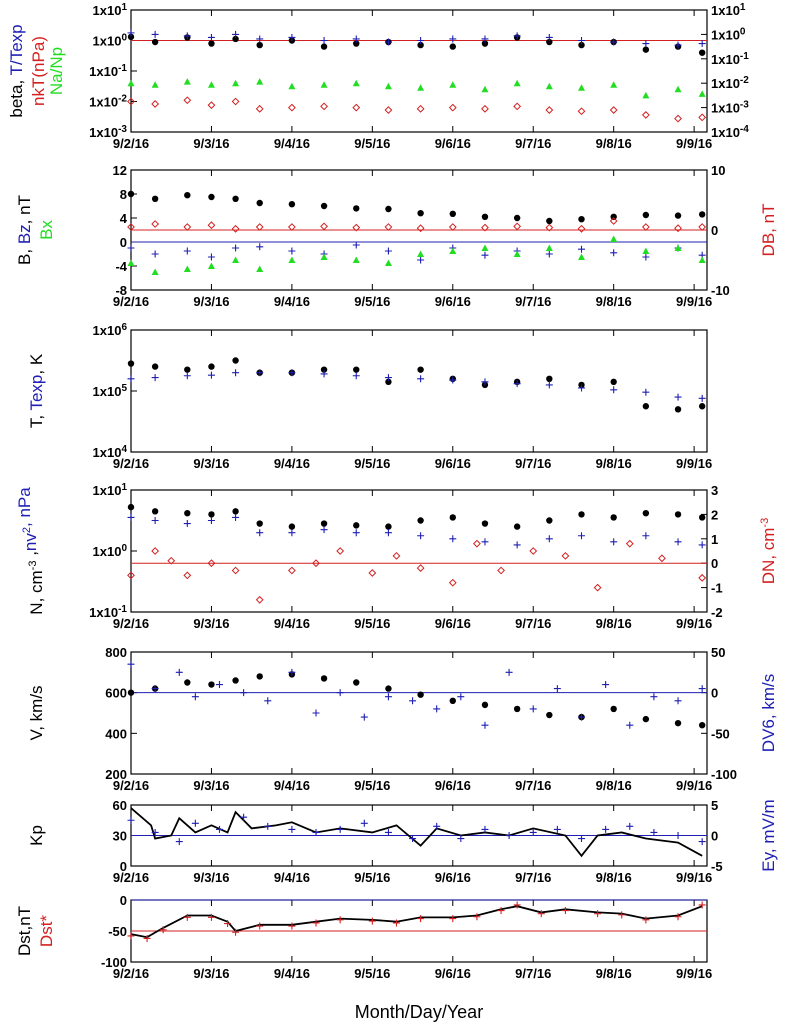  What do you see at coordinates (124, 218) in the screenshot?
I see `y-tick-label: 4` at bounding box center [124, 218].